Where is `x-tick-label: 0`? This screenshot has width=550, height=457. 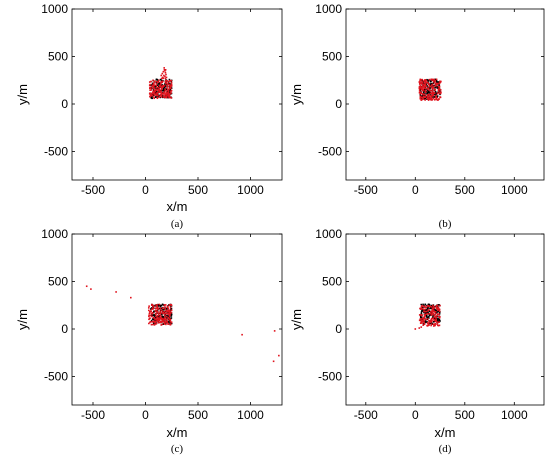
x-tick-label: 0 is located at coordinates (415, 415).